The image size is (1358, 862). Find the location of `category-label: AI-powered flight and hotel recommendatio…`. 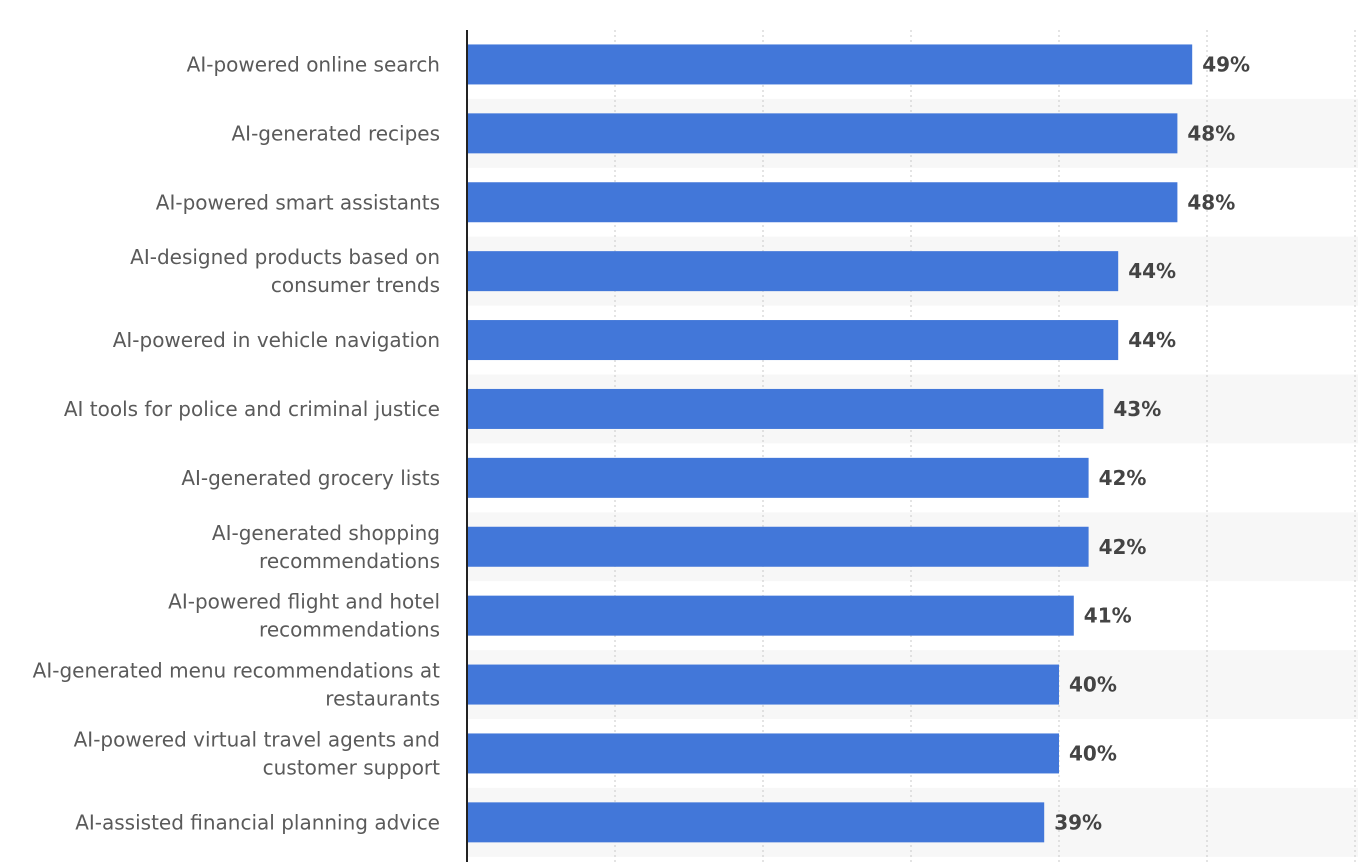

category-label: AI-powered flight and hotel recommendatio… is located at coordinates (304, 616).